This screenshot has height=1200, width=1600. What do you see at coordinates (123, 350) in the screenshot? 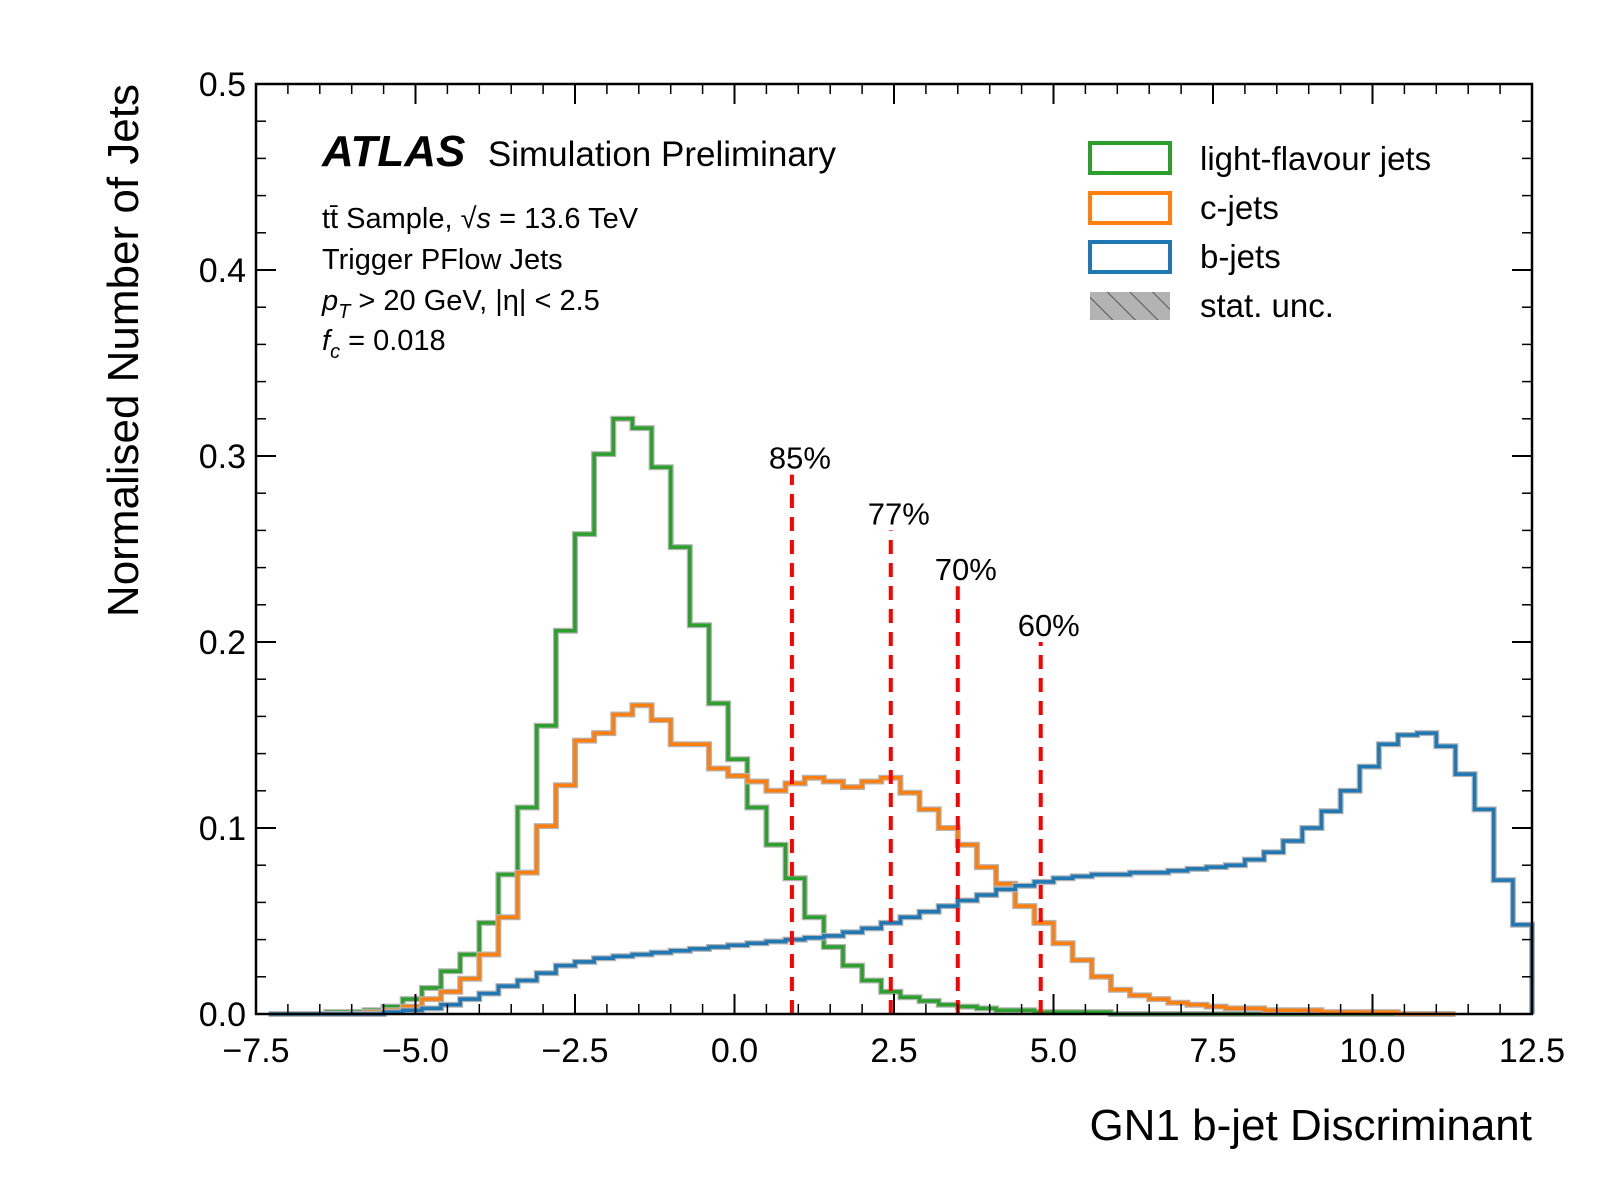
I see `y-axis-title: Normalised Number of Jets` at bounding box center [123, 350].